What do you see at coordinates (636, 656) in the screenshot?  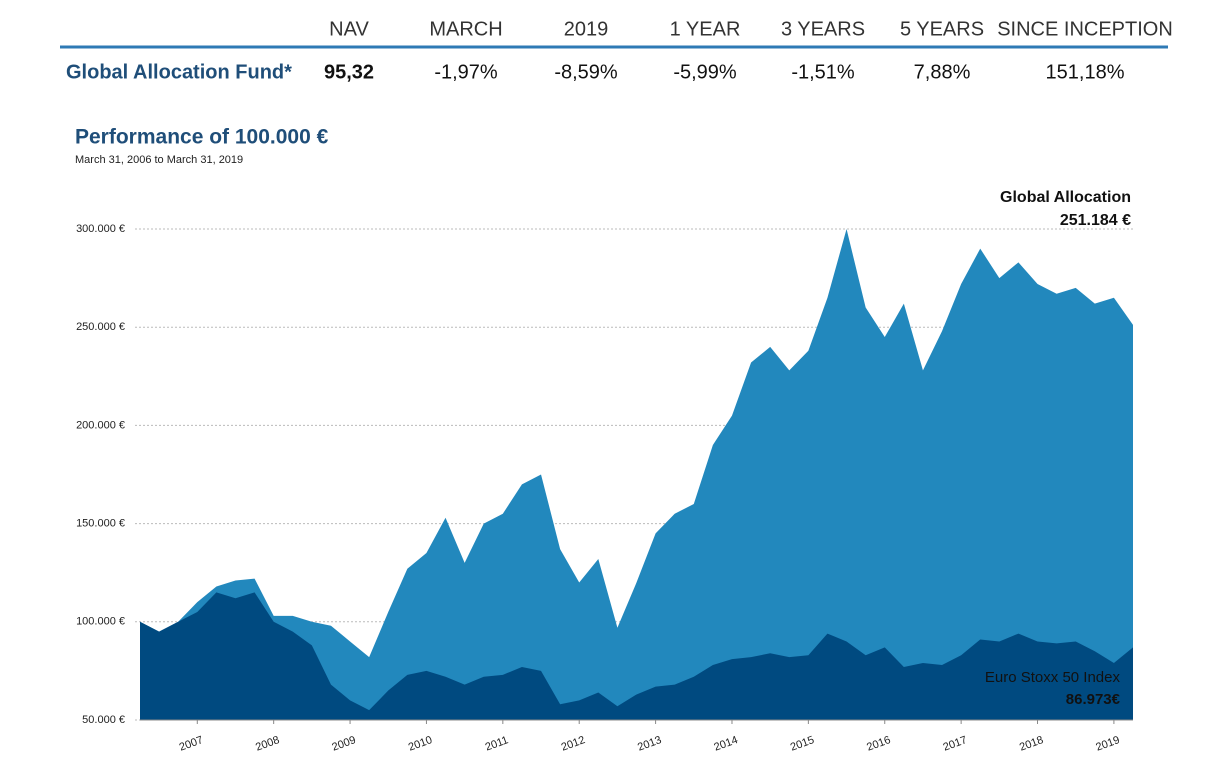 I see `area` at bounding box center [636, 656].